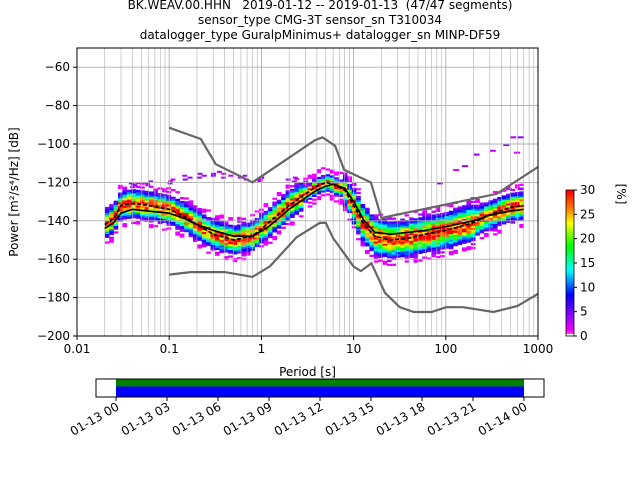 Image resolution: width=640 pixels, height=480 pixels. I want to click on y-tick-label: −200, so click(53, 336).